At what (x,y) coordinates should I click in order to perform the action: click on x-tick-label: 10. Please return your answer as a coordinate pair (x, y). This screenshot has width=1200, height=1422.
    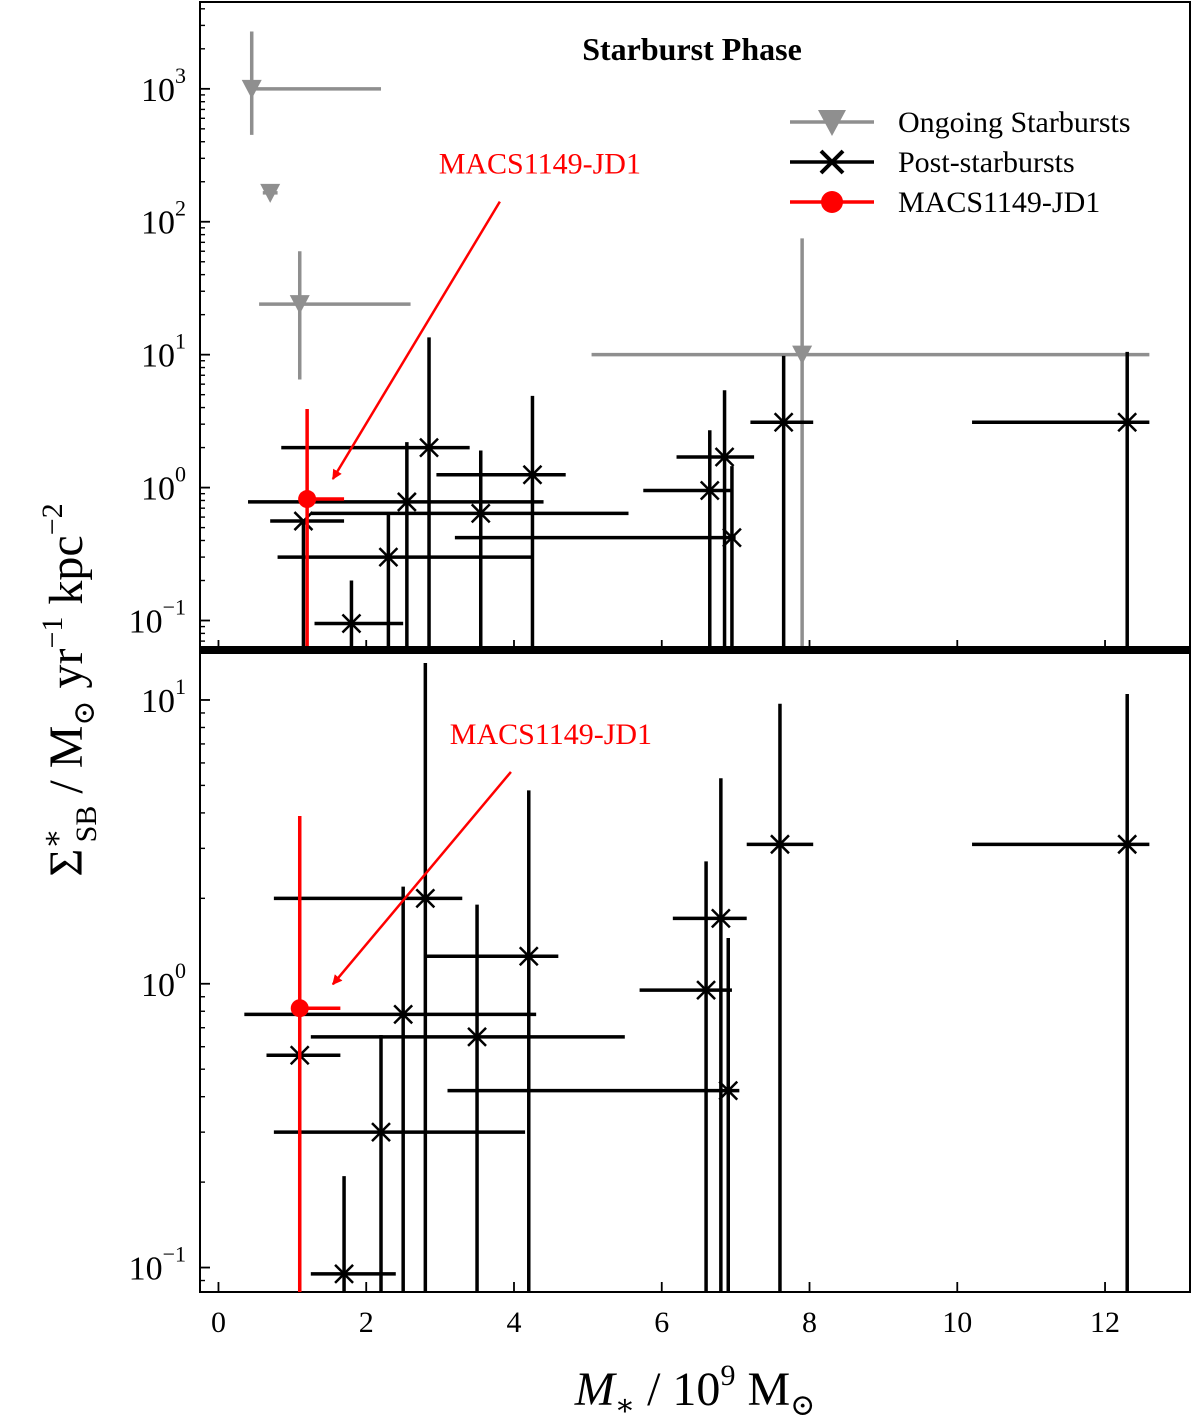
    Looking at the image, I should click on (957, 1322).